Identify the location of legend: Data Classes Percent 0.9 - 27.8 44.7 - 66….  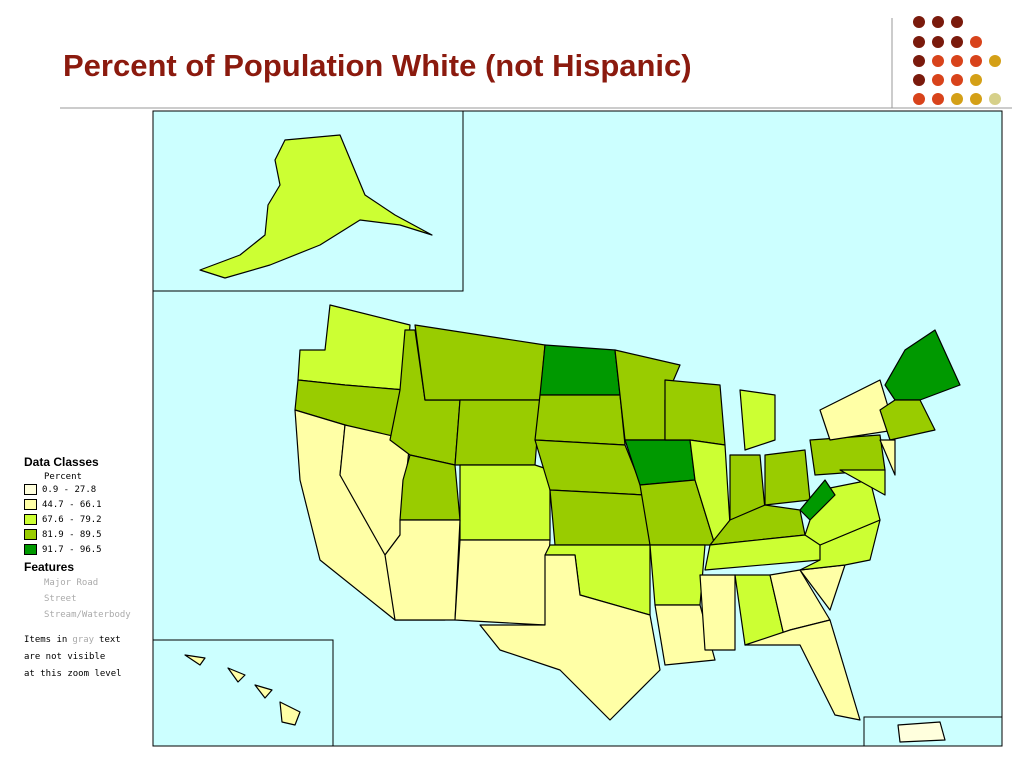
(77, 569).